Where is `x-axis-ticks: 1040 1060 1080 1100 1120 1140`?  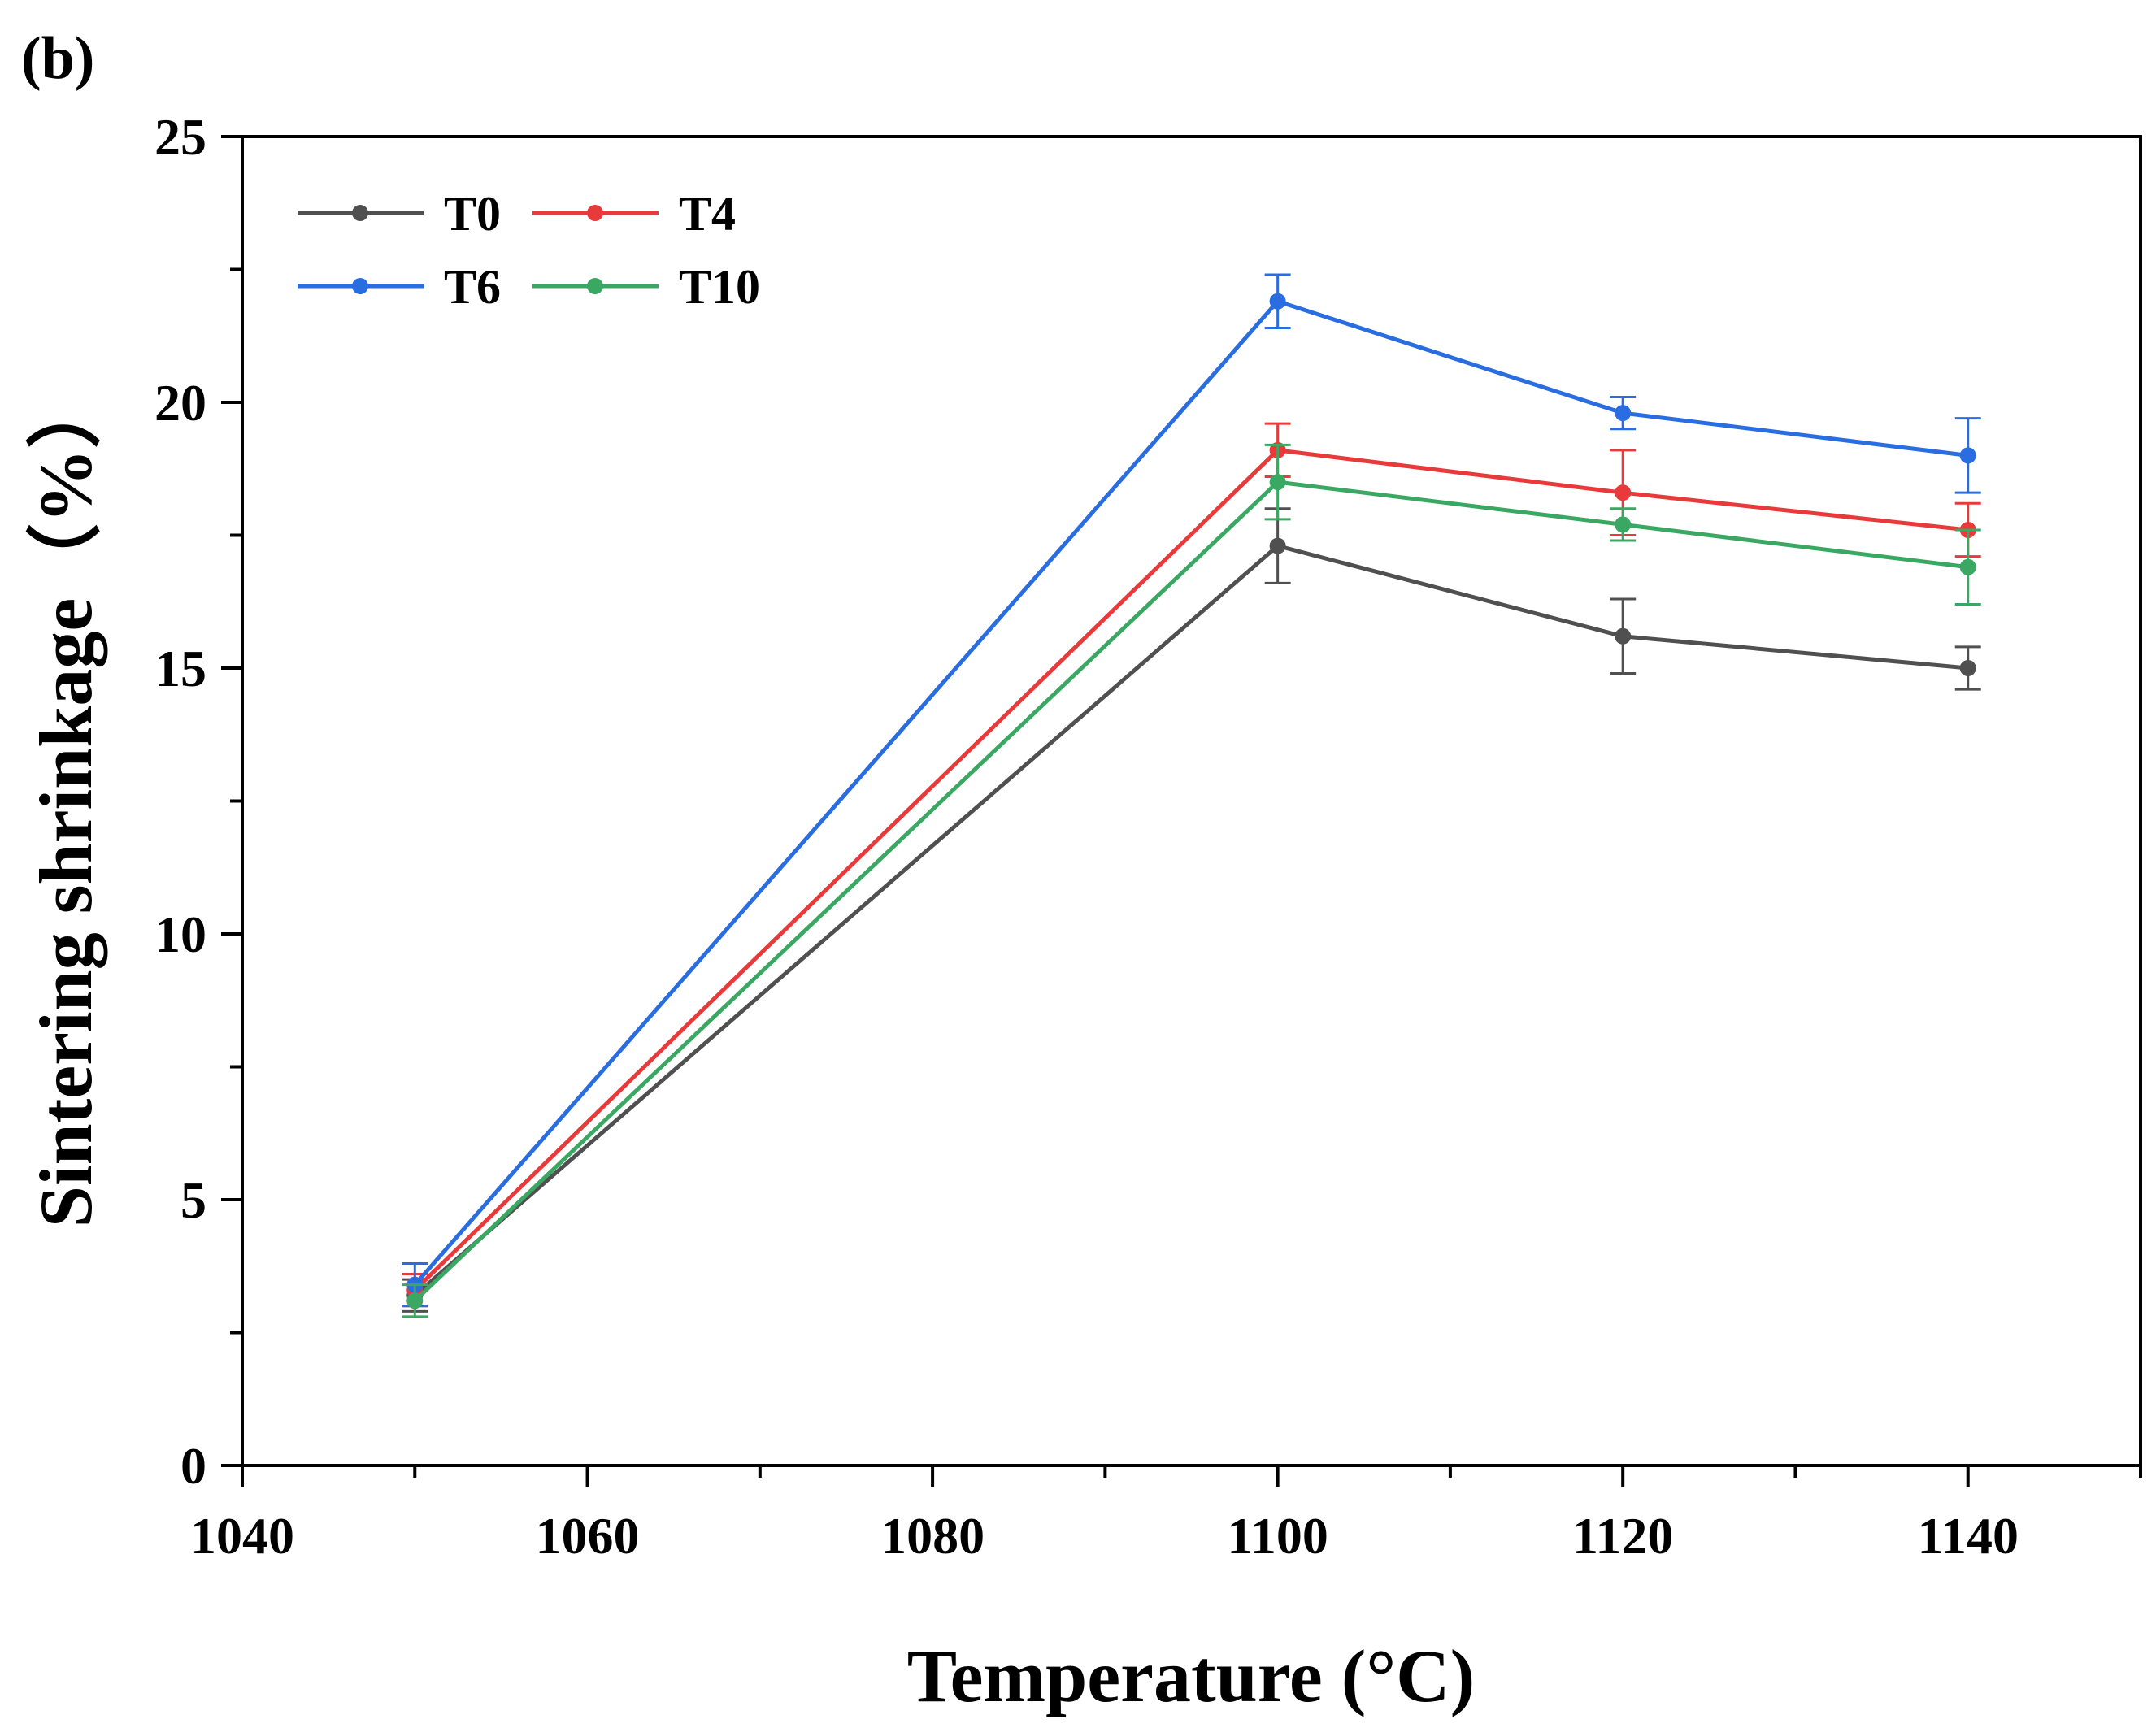
x-axis-ticks: 1040 1060 1080 1100 1120 1140 is located at coordinates (1166, 1515).